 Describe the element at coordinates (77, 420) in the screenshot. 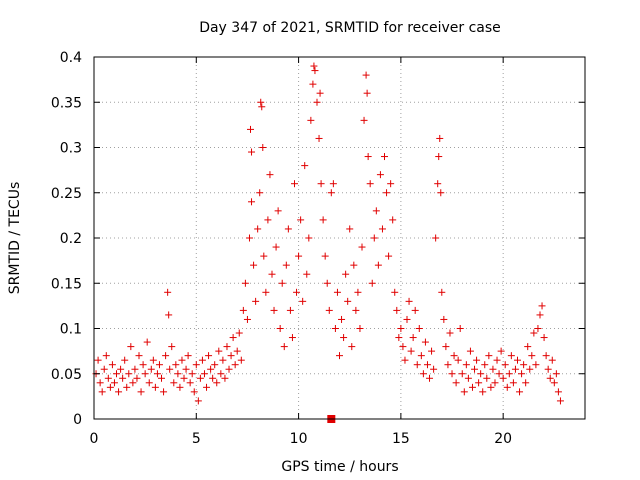

I see `y-tick-label: 0` at that location.